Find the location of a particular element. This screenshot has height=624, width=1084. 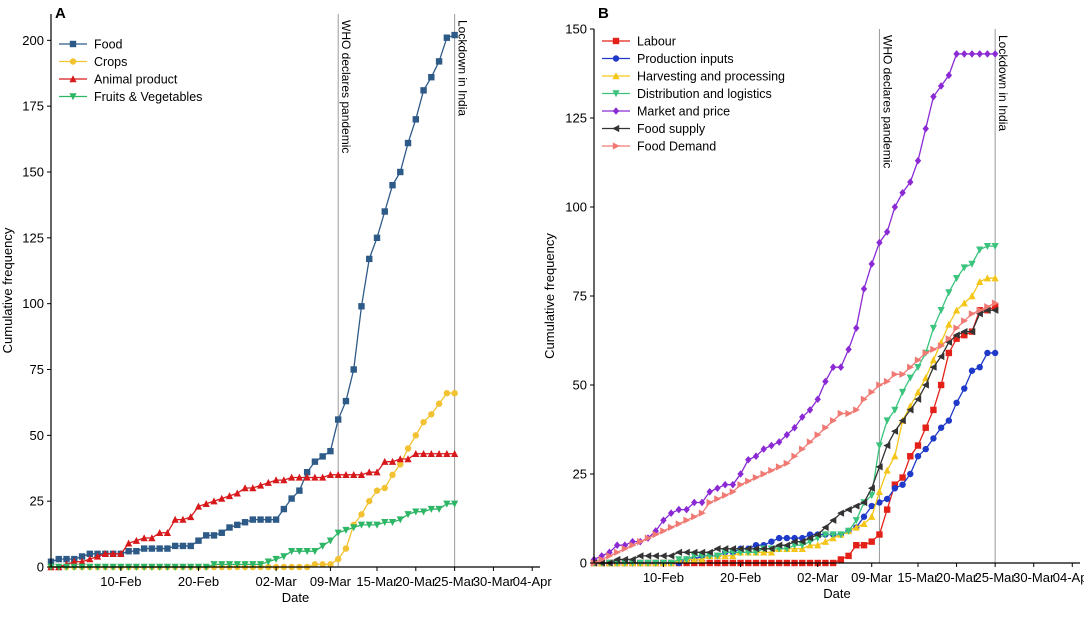

x-tick-label: 25-Mar is located at coordinates (455, 581).